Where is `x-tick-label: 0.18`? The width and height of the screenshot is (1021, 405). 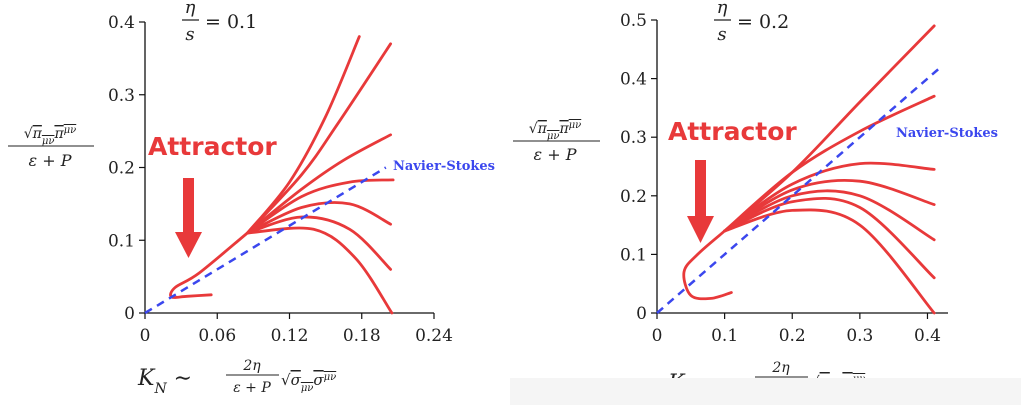 x-tick-label: 0.18 is located at coordinates (362, 336).